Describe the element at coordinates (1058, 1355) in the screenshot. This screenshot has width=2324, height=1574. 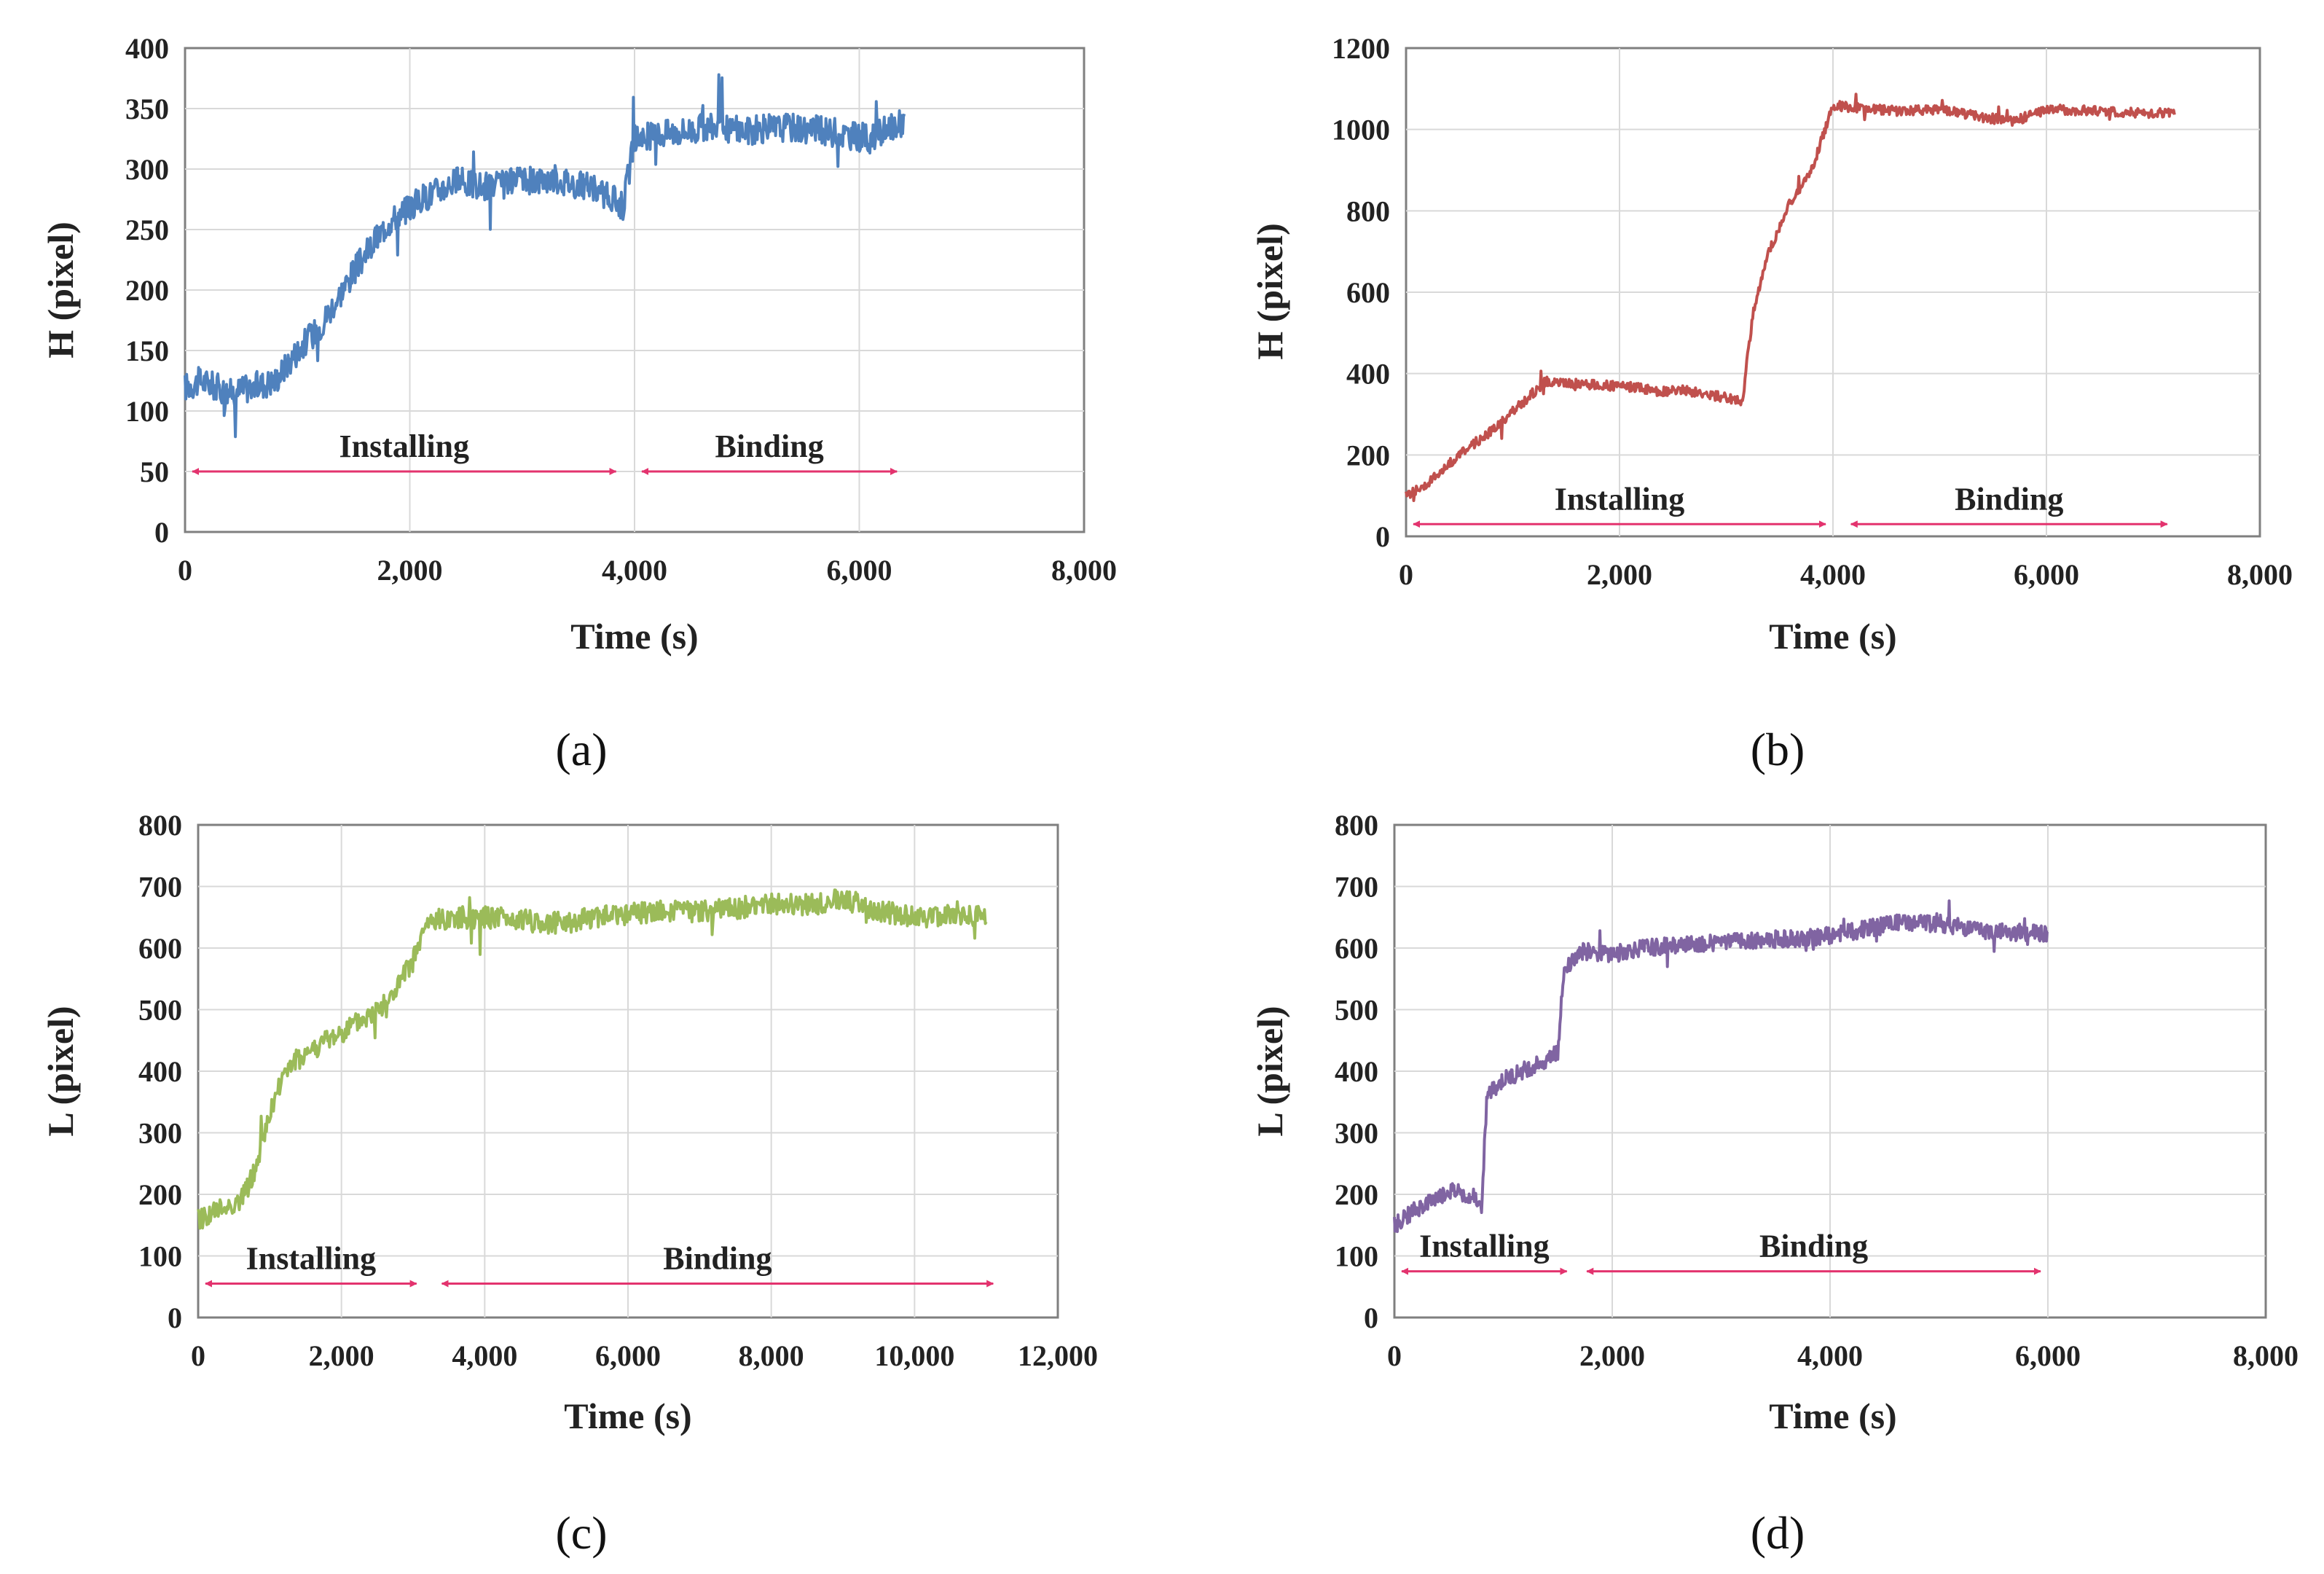
I see `x-tick-label: 12,000` at that location.